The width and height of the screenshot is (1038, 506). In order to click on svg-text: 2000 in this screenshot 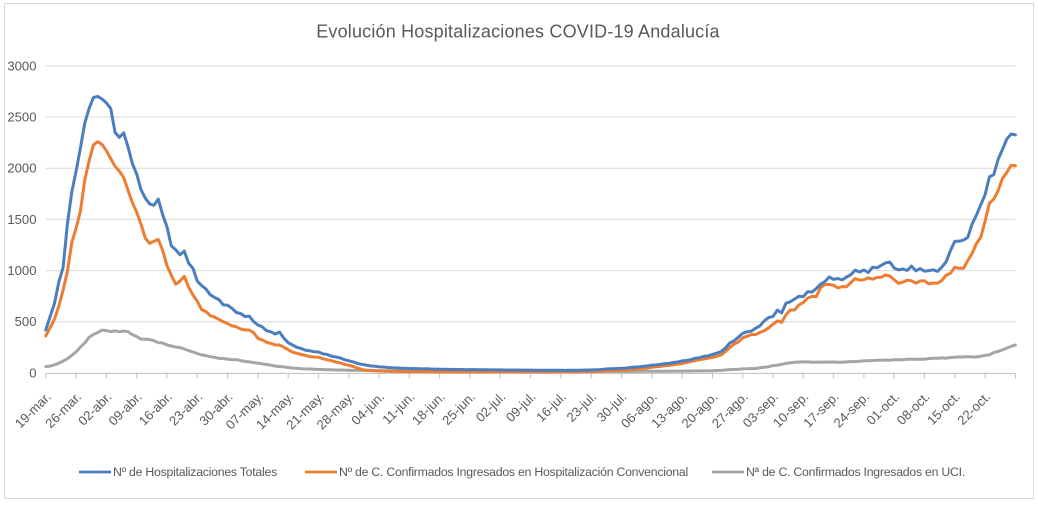, I will do `click(21, 168)`.